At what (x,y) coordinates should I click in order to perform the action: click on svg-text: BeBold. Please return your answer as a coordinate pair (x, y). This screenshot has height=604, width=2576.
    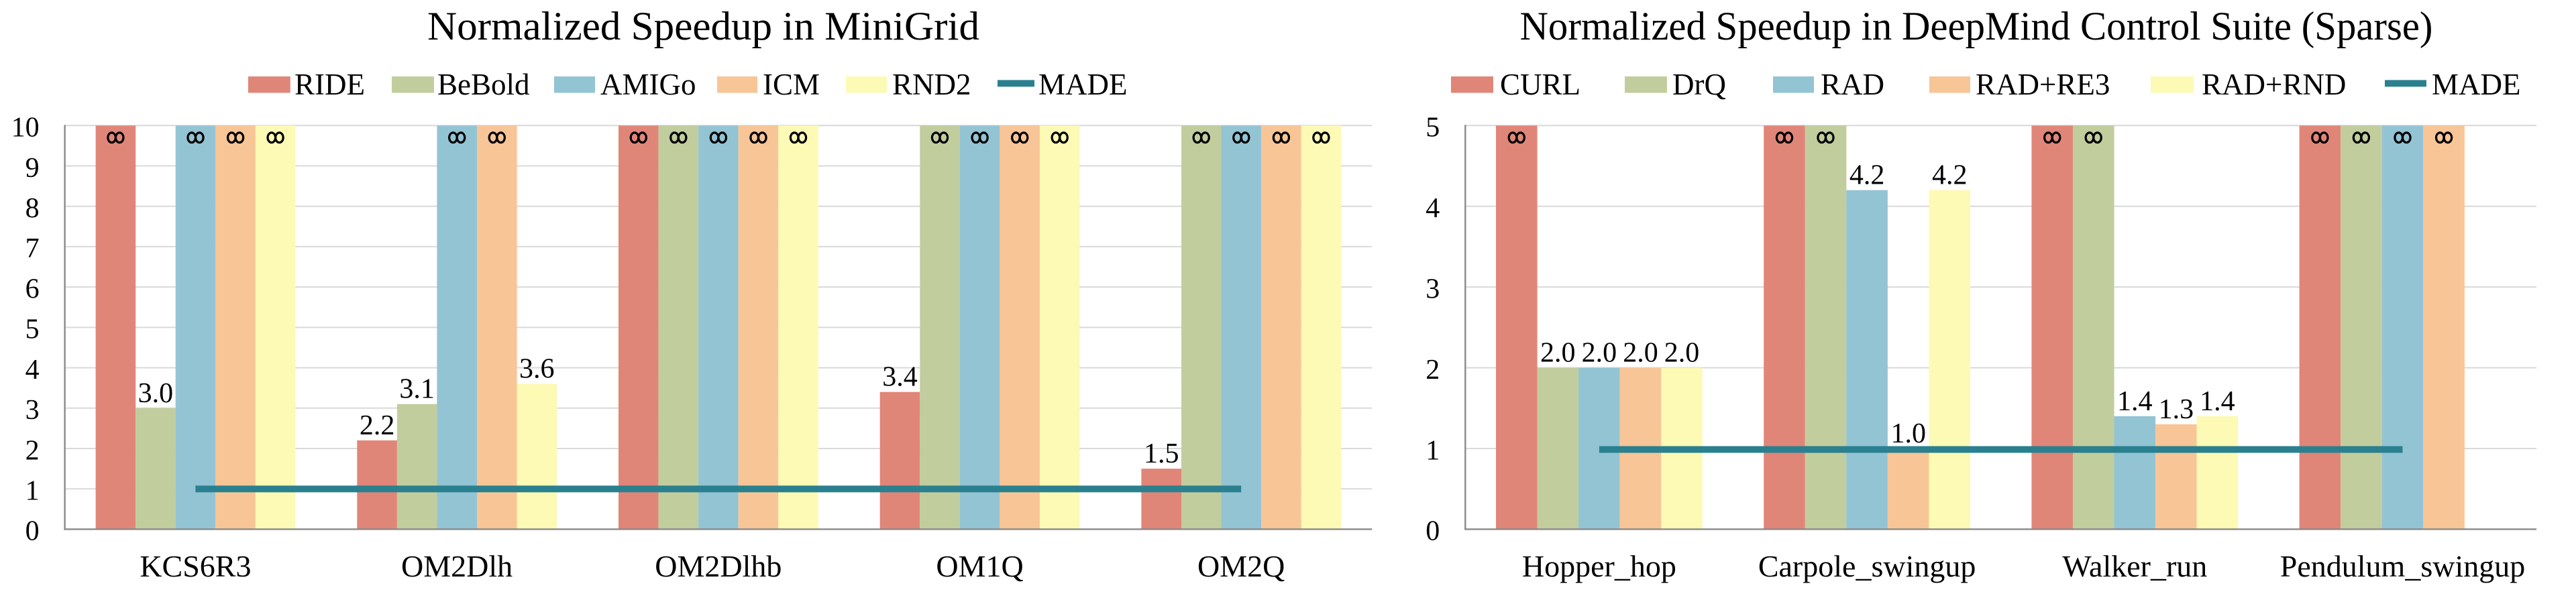
    Looking at the image, I should click on (483, 84).